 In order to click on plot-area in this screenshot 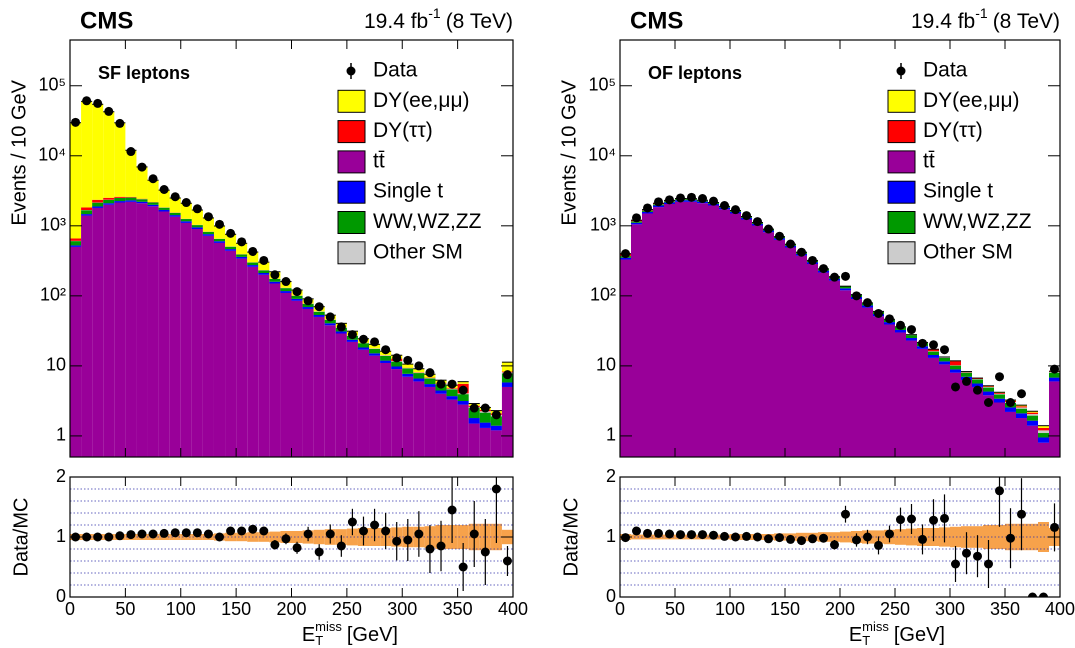, I will do `click(291, 534)`.